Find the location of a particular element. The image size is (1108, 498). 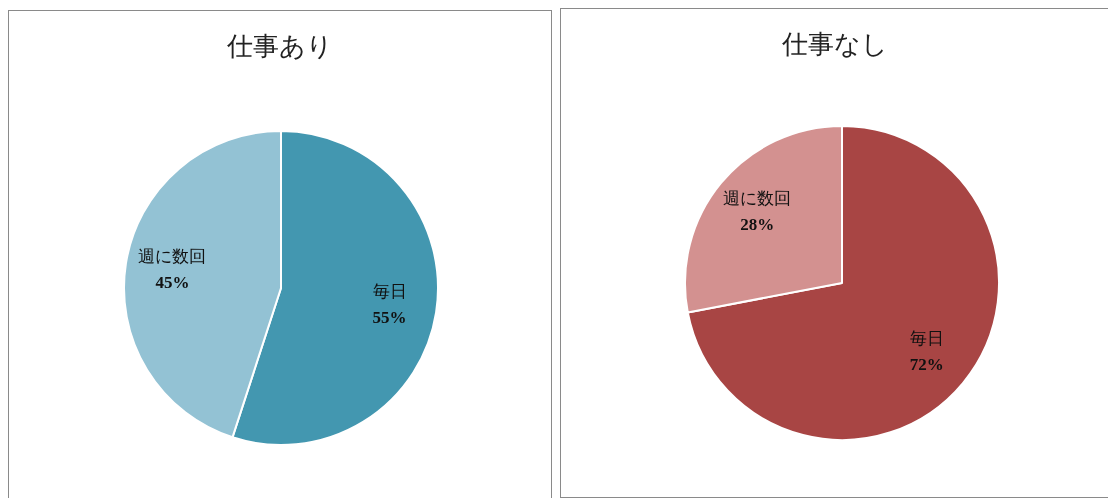

chart-title: 仕事なし is located at coordinates (834, 44).